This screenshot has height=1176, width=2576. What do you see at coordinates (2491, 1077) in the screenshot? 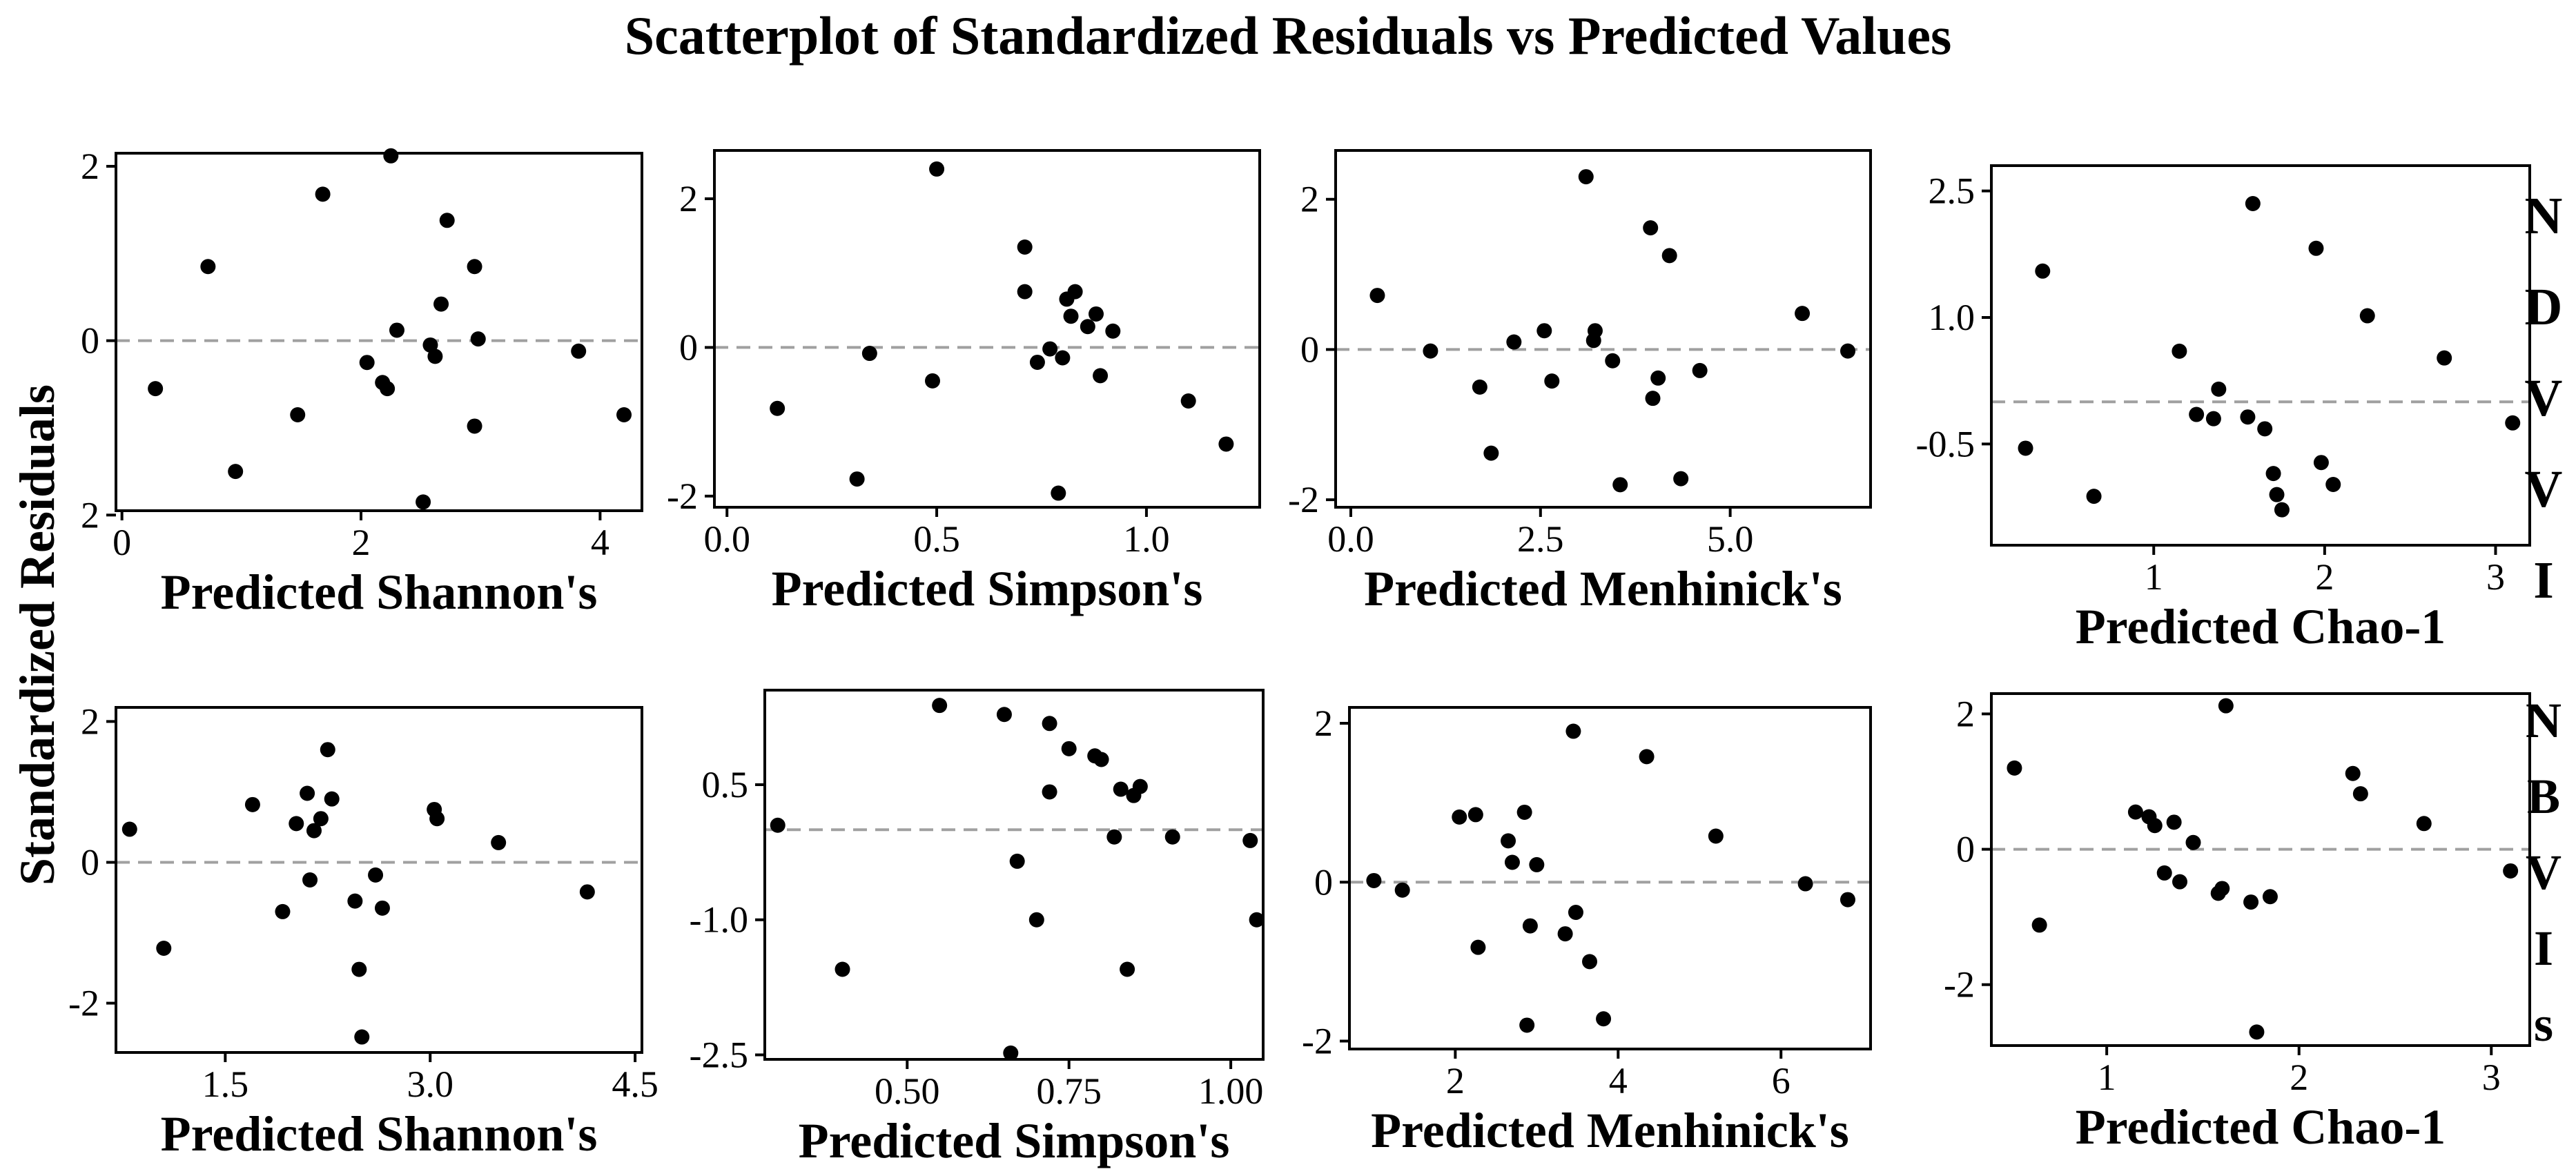
I see `x-tick-label: 3` at bounding box center [2491, 1077].